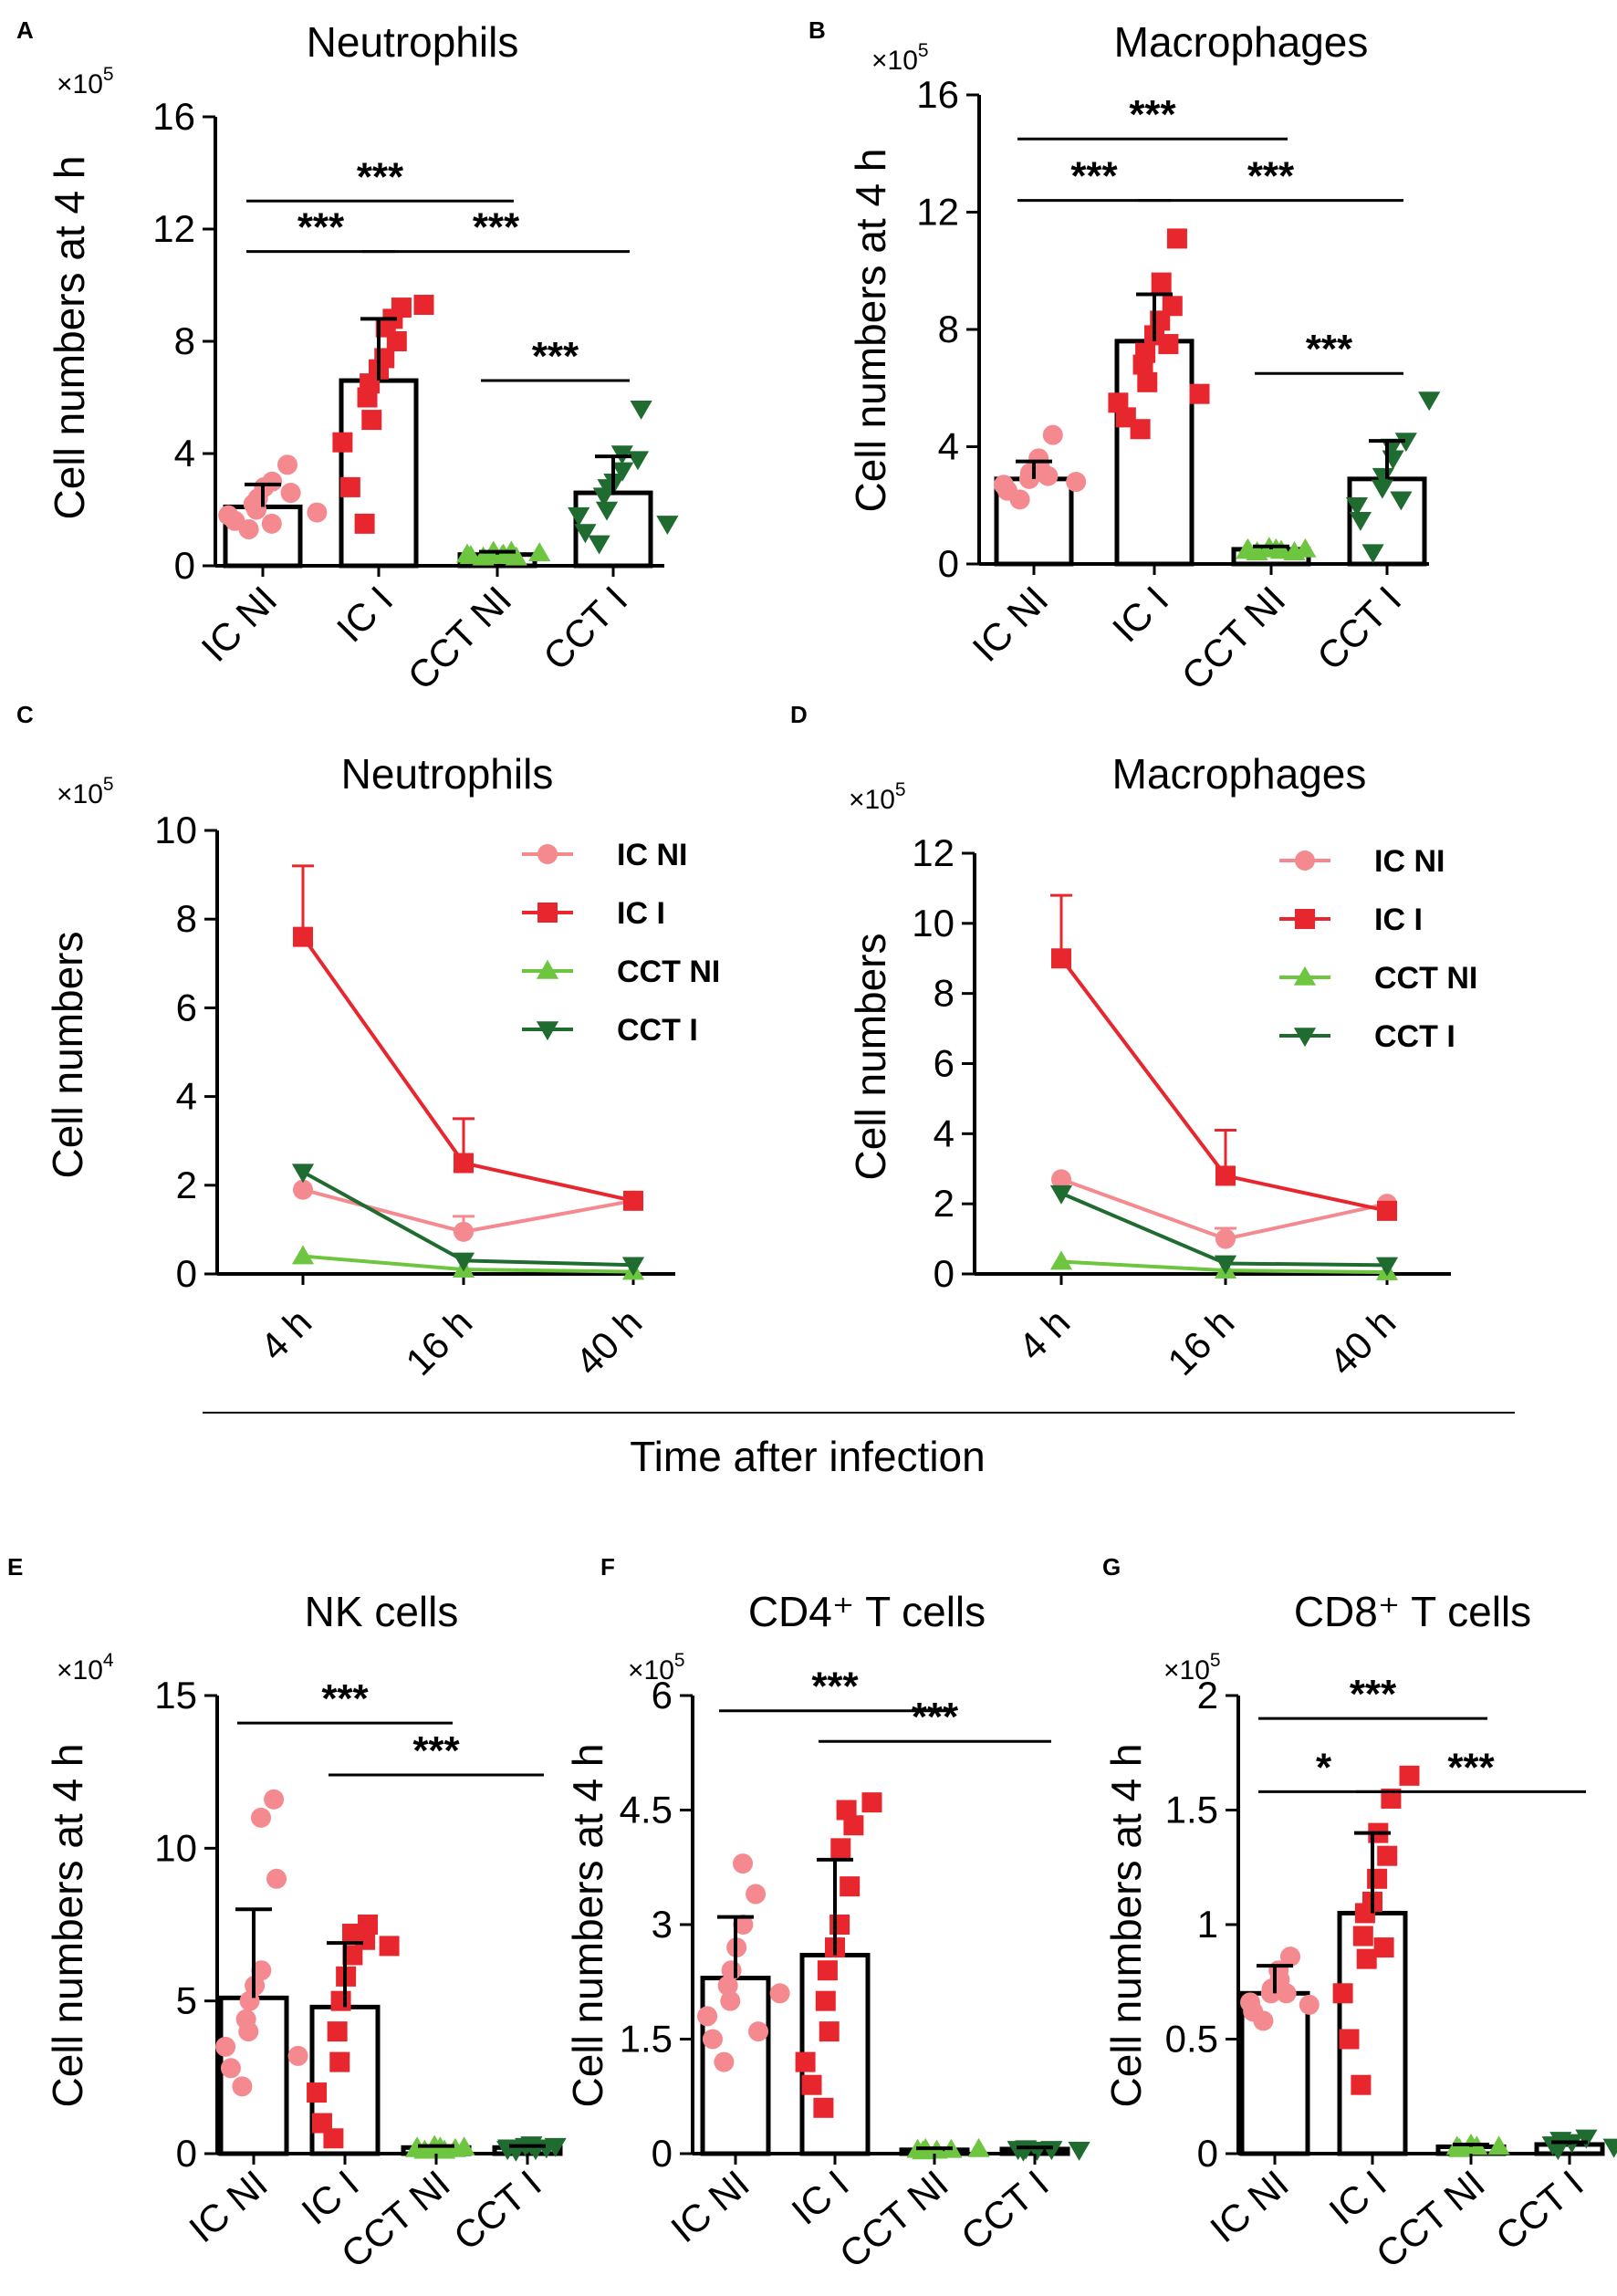 This screenshot has width=1617, height=2296. Describe the element at coordinates (25, 30) in the screenshot. I see `panel-letter: A` at that location.